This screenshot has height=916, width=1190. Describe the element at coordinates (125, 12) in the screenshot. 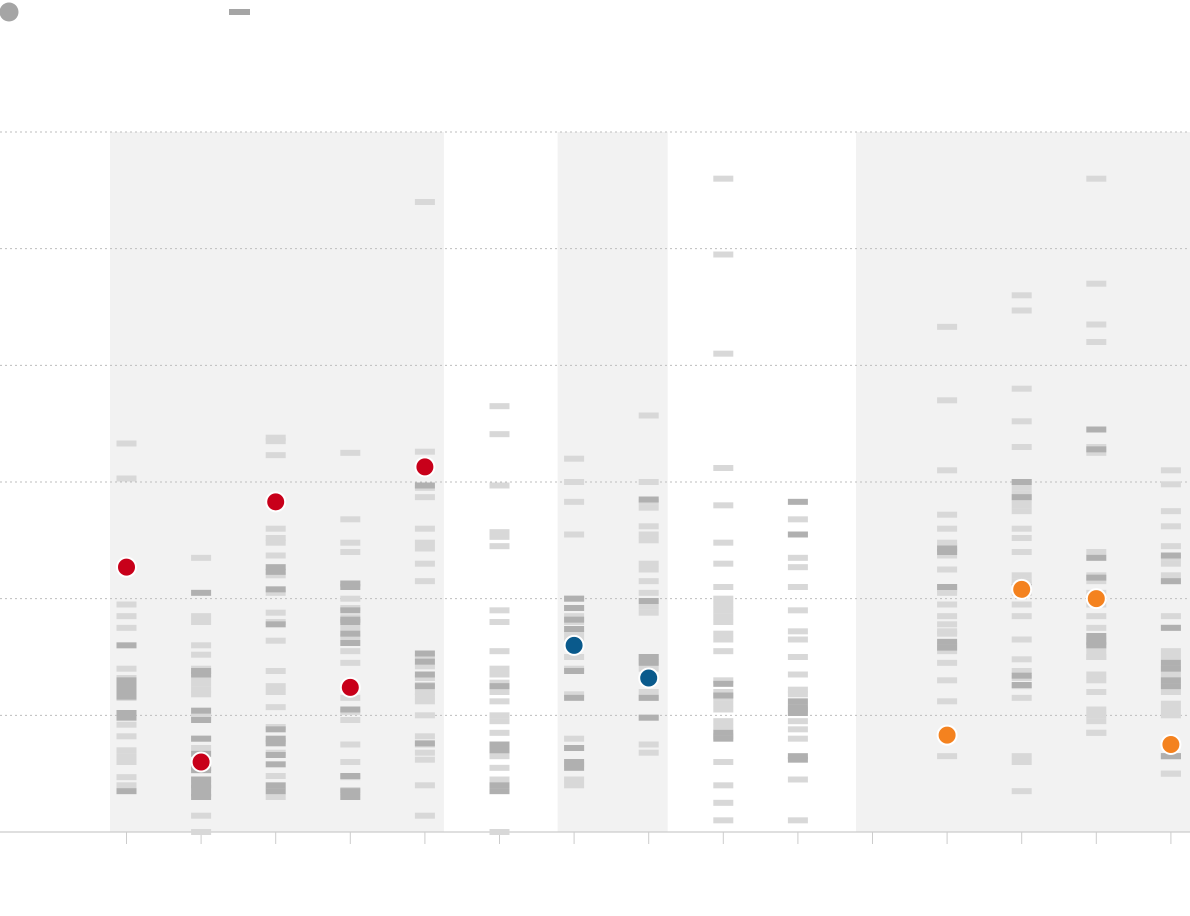

I see `legend` at that location.